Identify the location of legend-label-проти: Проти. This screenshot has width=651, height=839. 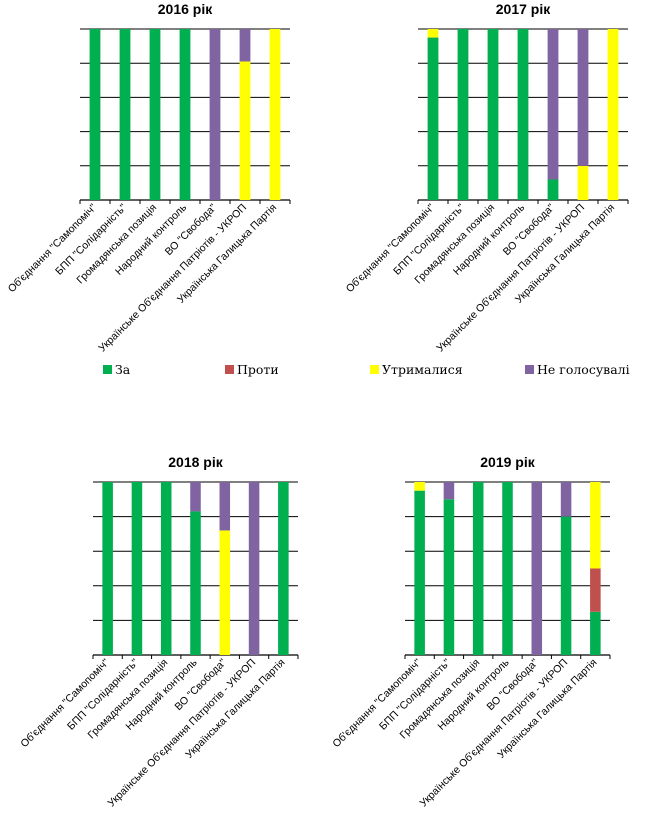
(258, 369).